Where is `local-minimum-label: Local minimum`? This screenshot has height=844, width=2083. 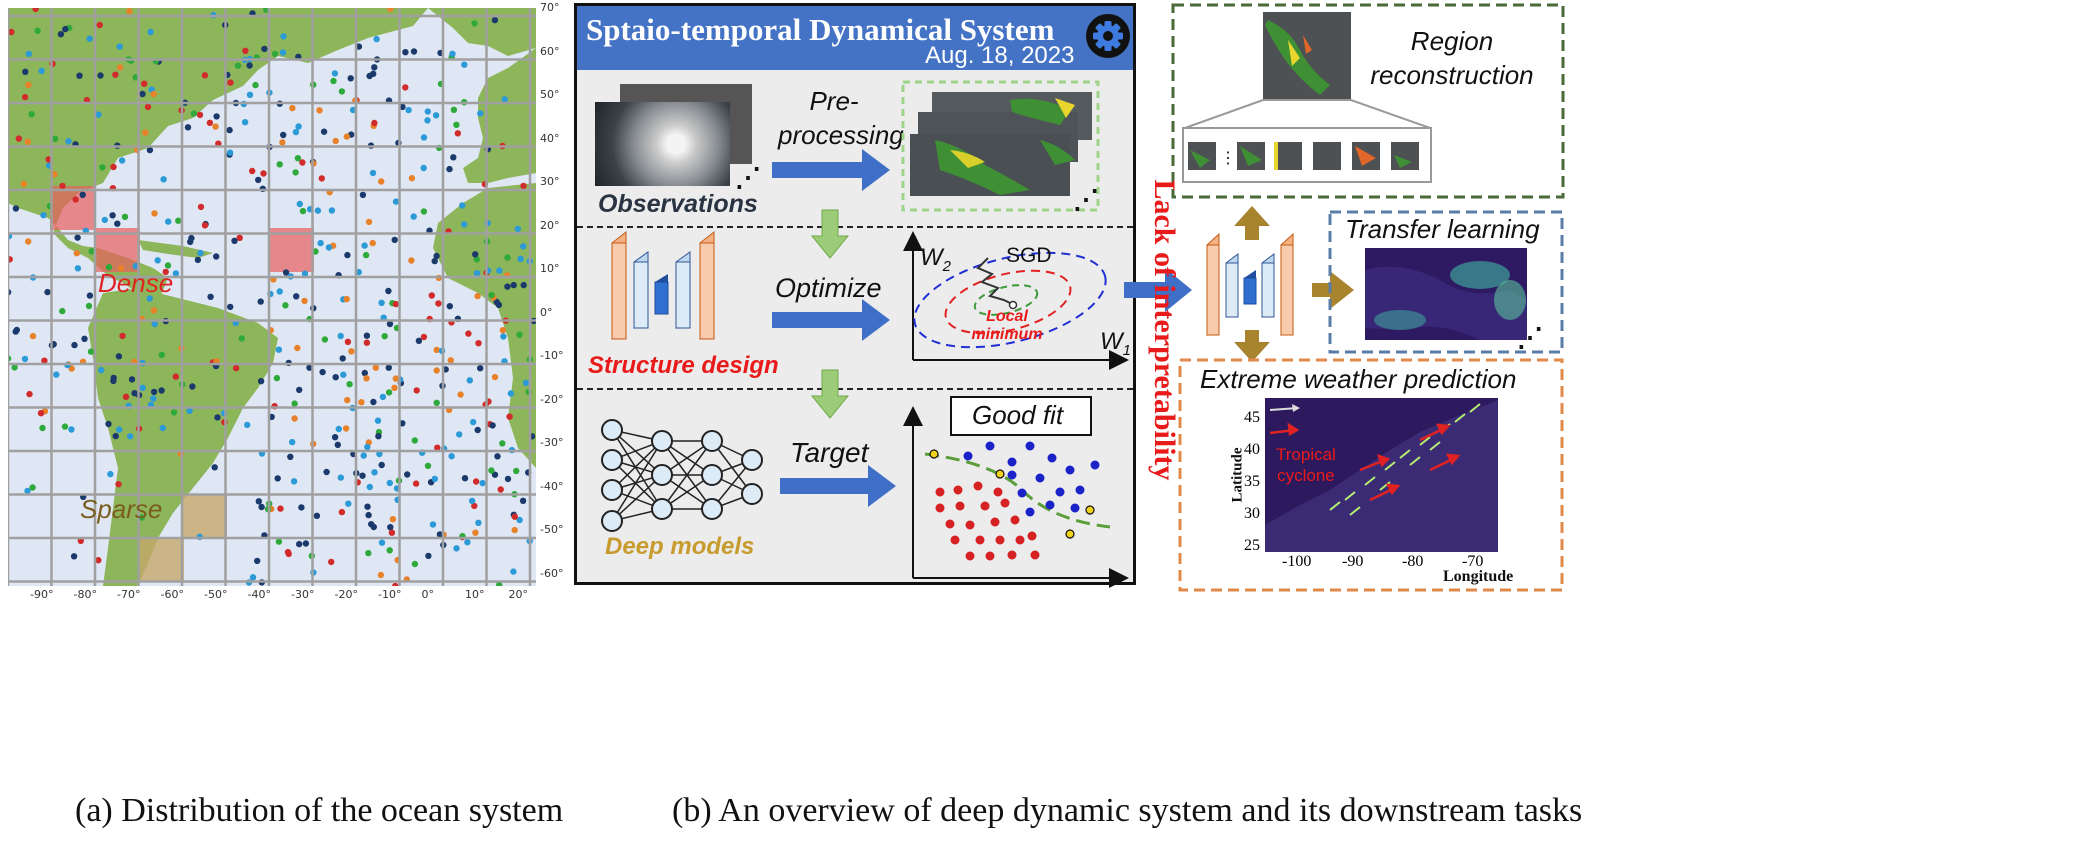 local-minimum-label: Local minimum is located at coordinates (1007, 325).